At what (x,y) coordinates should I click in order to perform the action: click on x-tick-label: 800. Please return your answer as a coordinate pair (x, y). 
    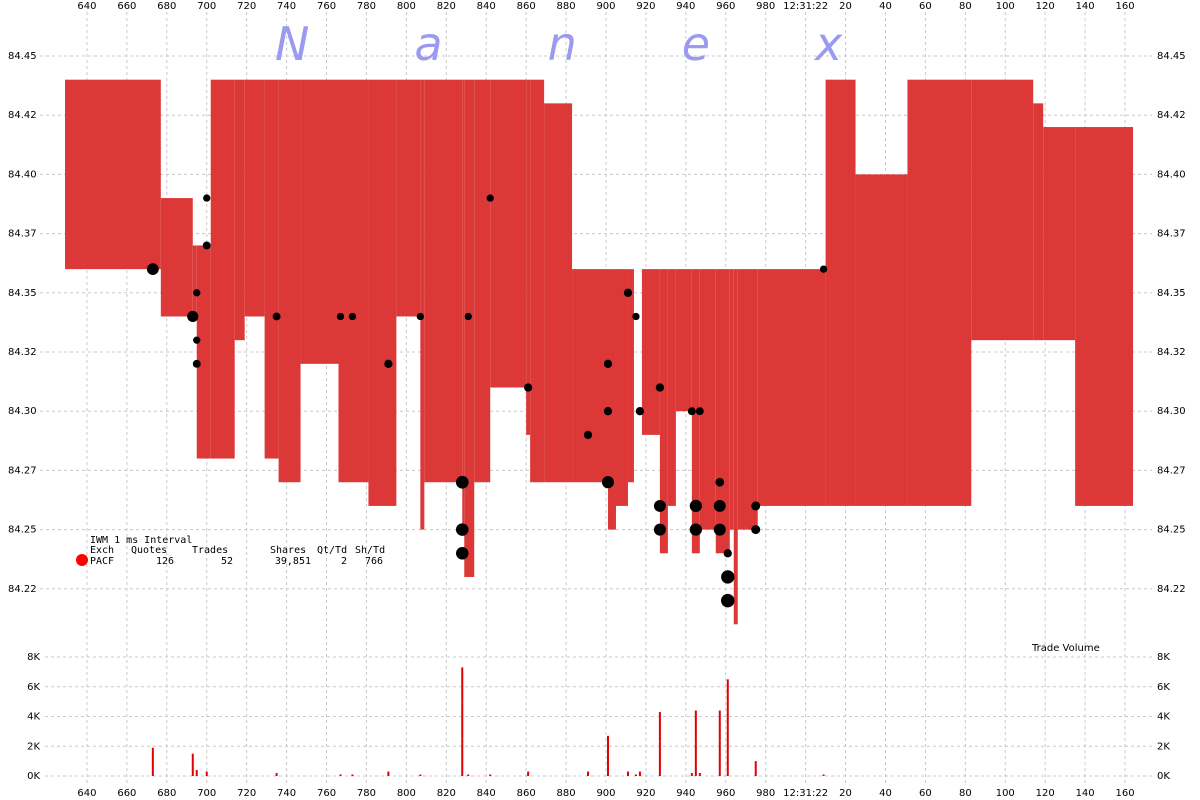
    Looking at the image, I should click on (406, 793).